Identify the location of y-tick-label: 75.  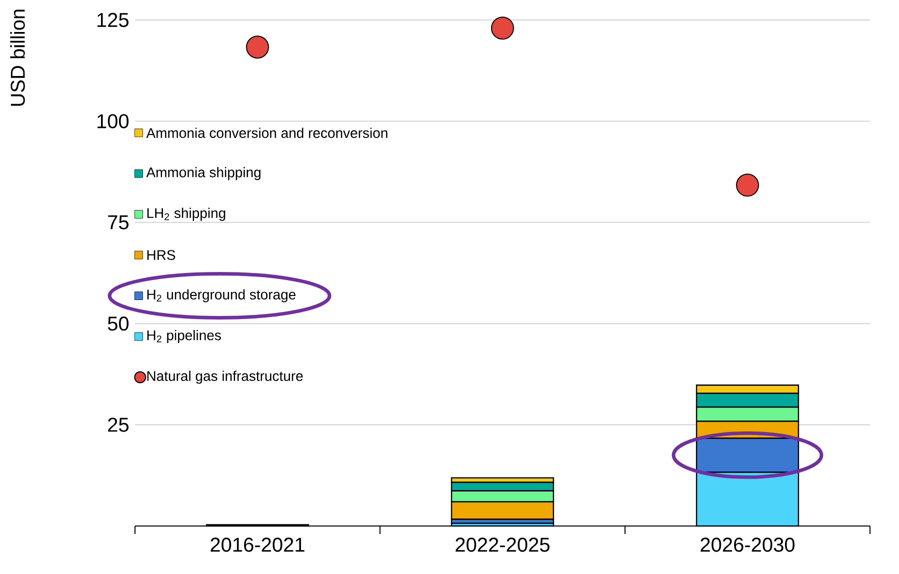
(118, 222).